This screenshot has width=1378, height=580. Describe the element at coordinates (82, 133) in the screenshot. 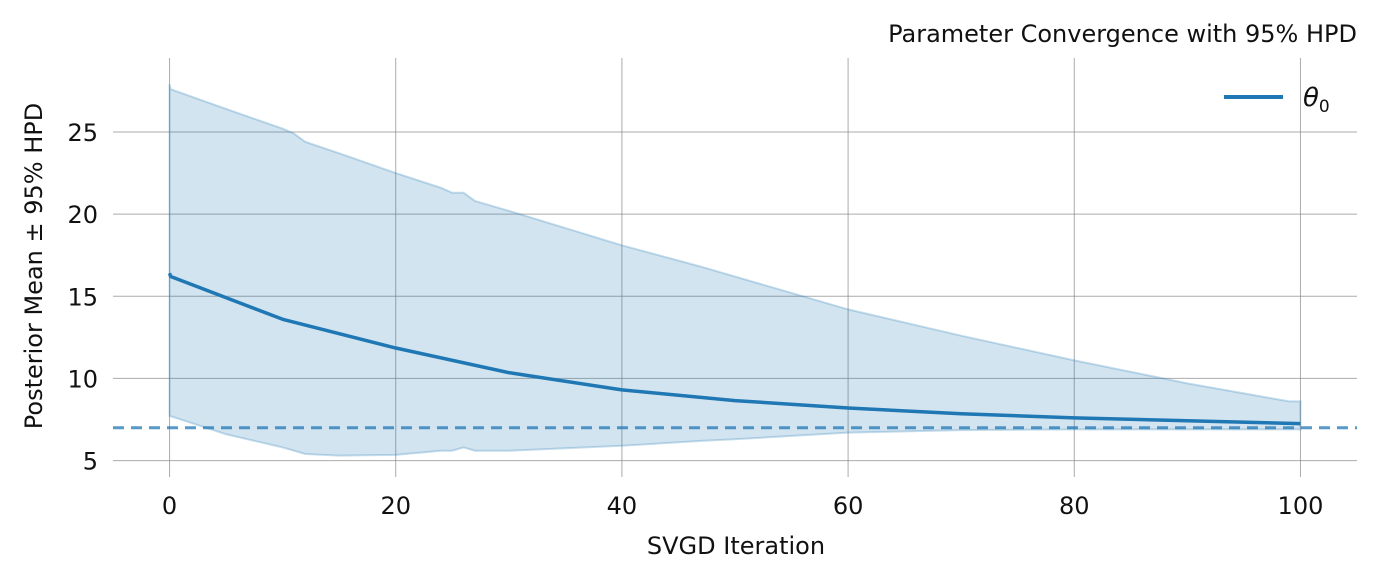

I see `y-tick-label: 25` at that location.